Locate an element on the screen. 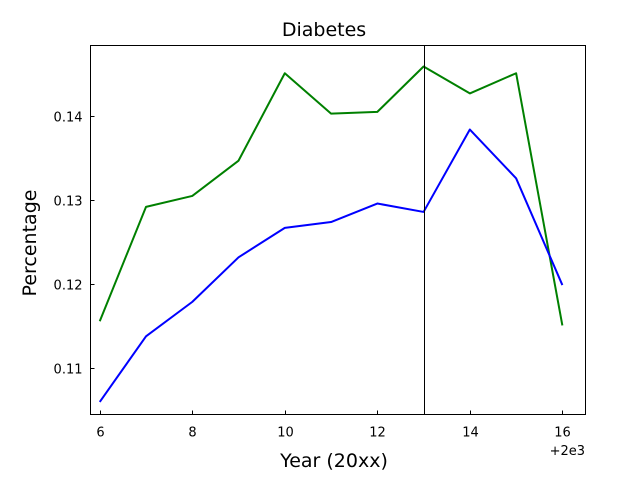 The width and height of the screenshot is (636, 492). y-tick-label: 0.12 is located at coordinates (68, 286).